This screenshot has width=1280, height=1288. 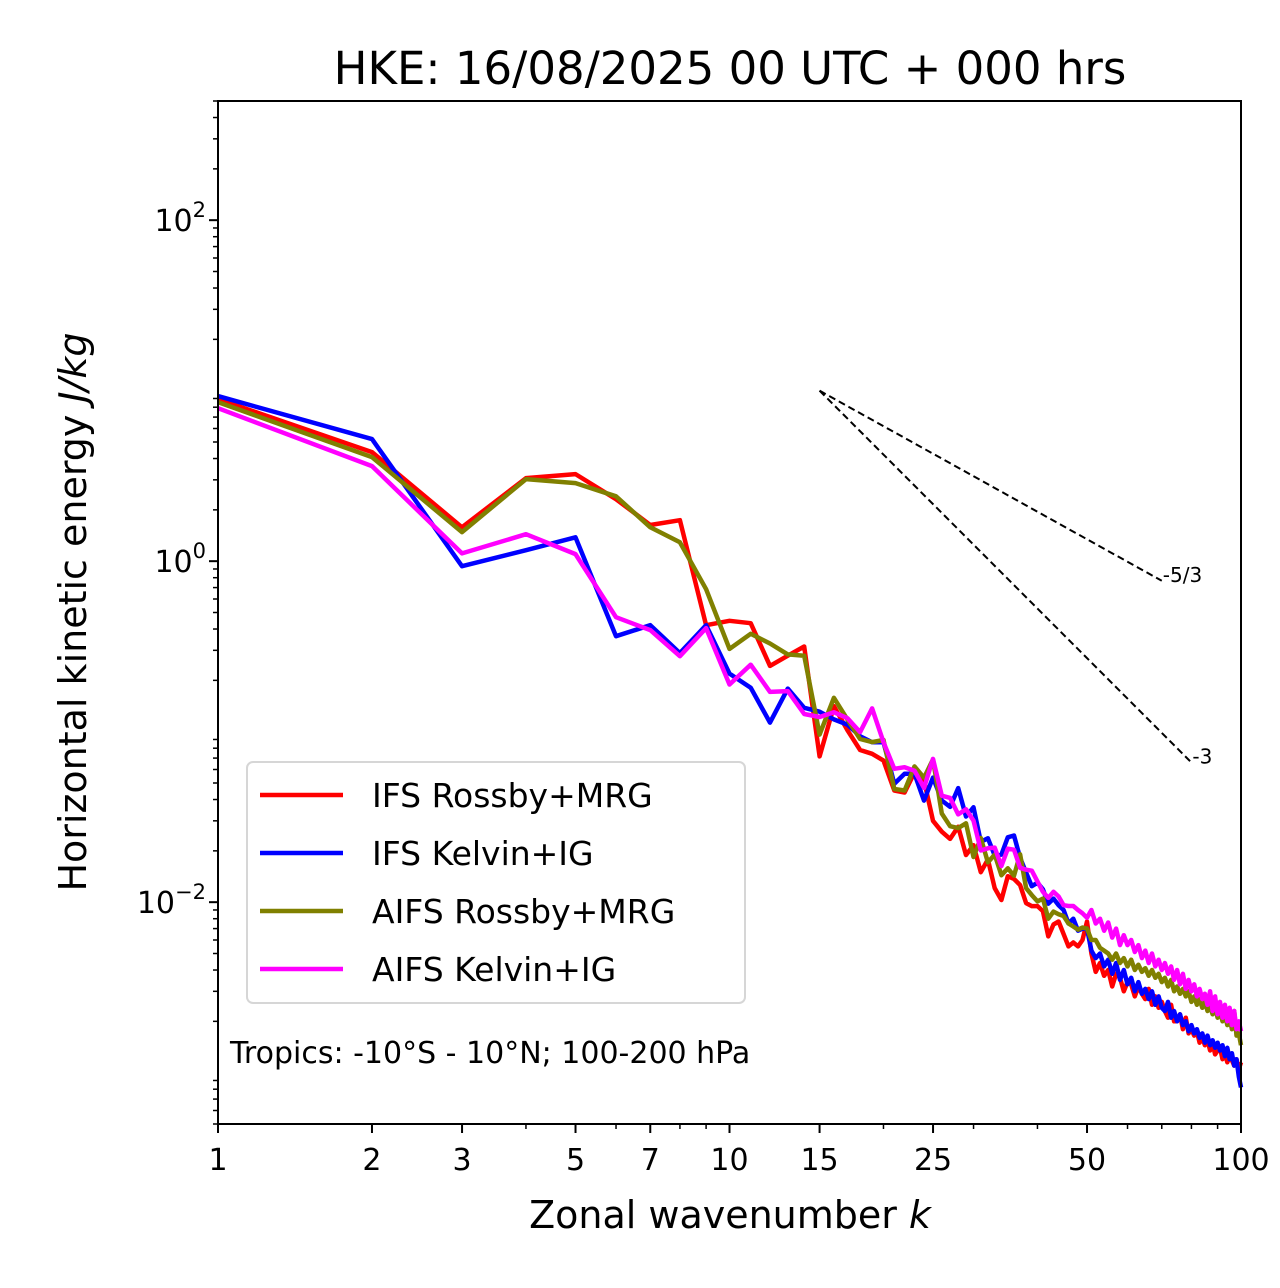 What do you see at coordinates (217, 1160) in the screenshot?
I see `x-tick-label: 1` at bounding box center [217, 1160].